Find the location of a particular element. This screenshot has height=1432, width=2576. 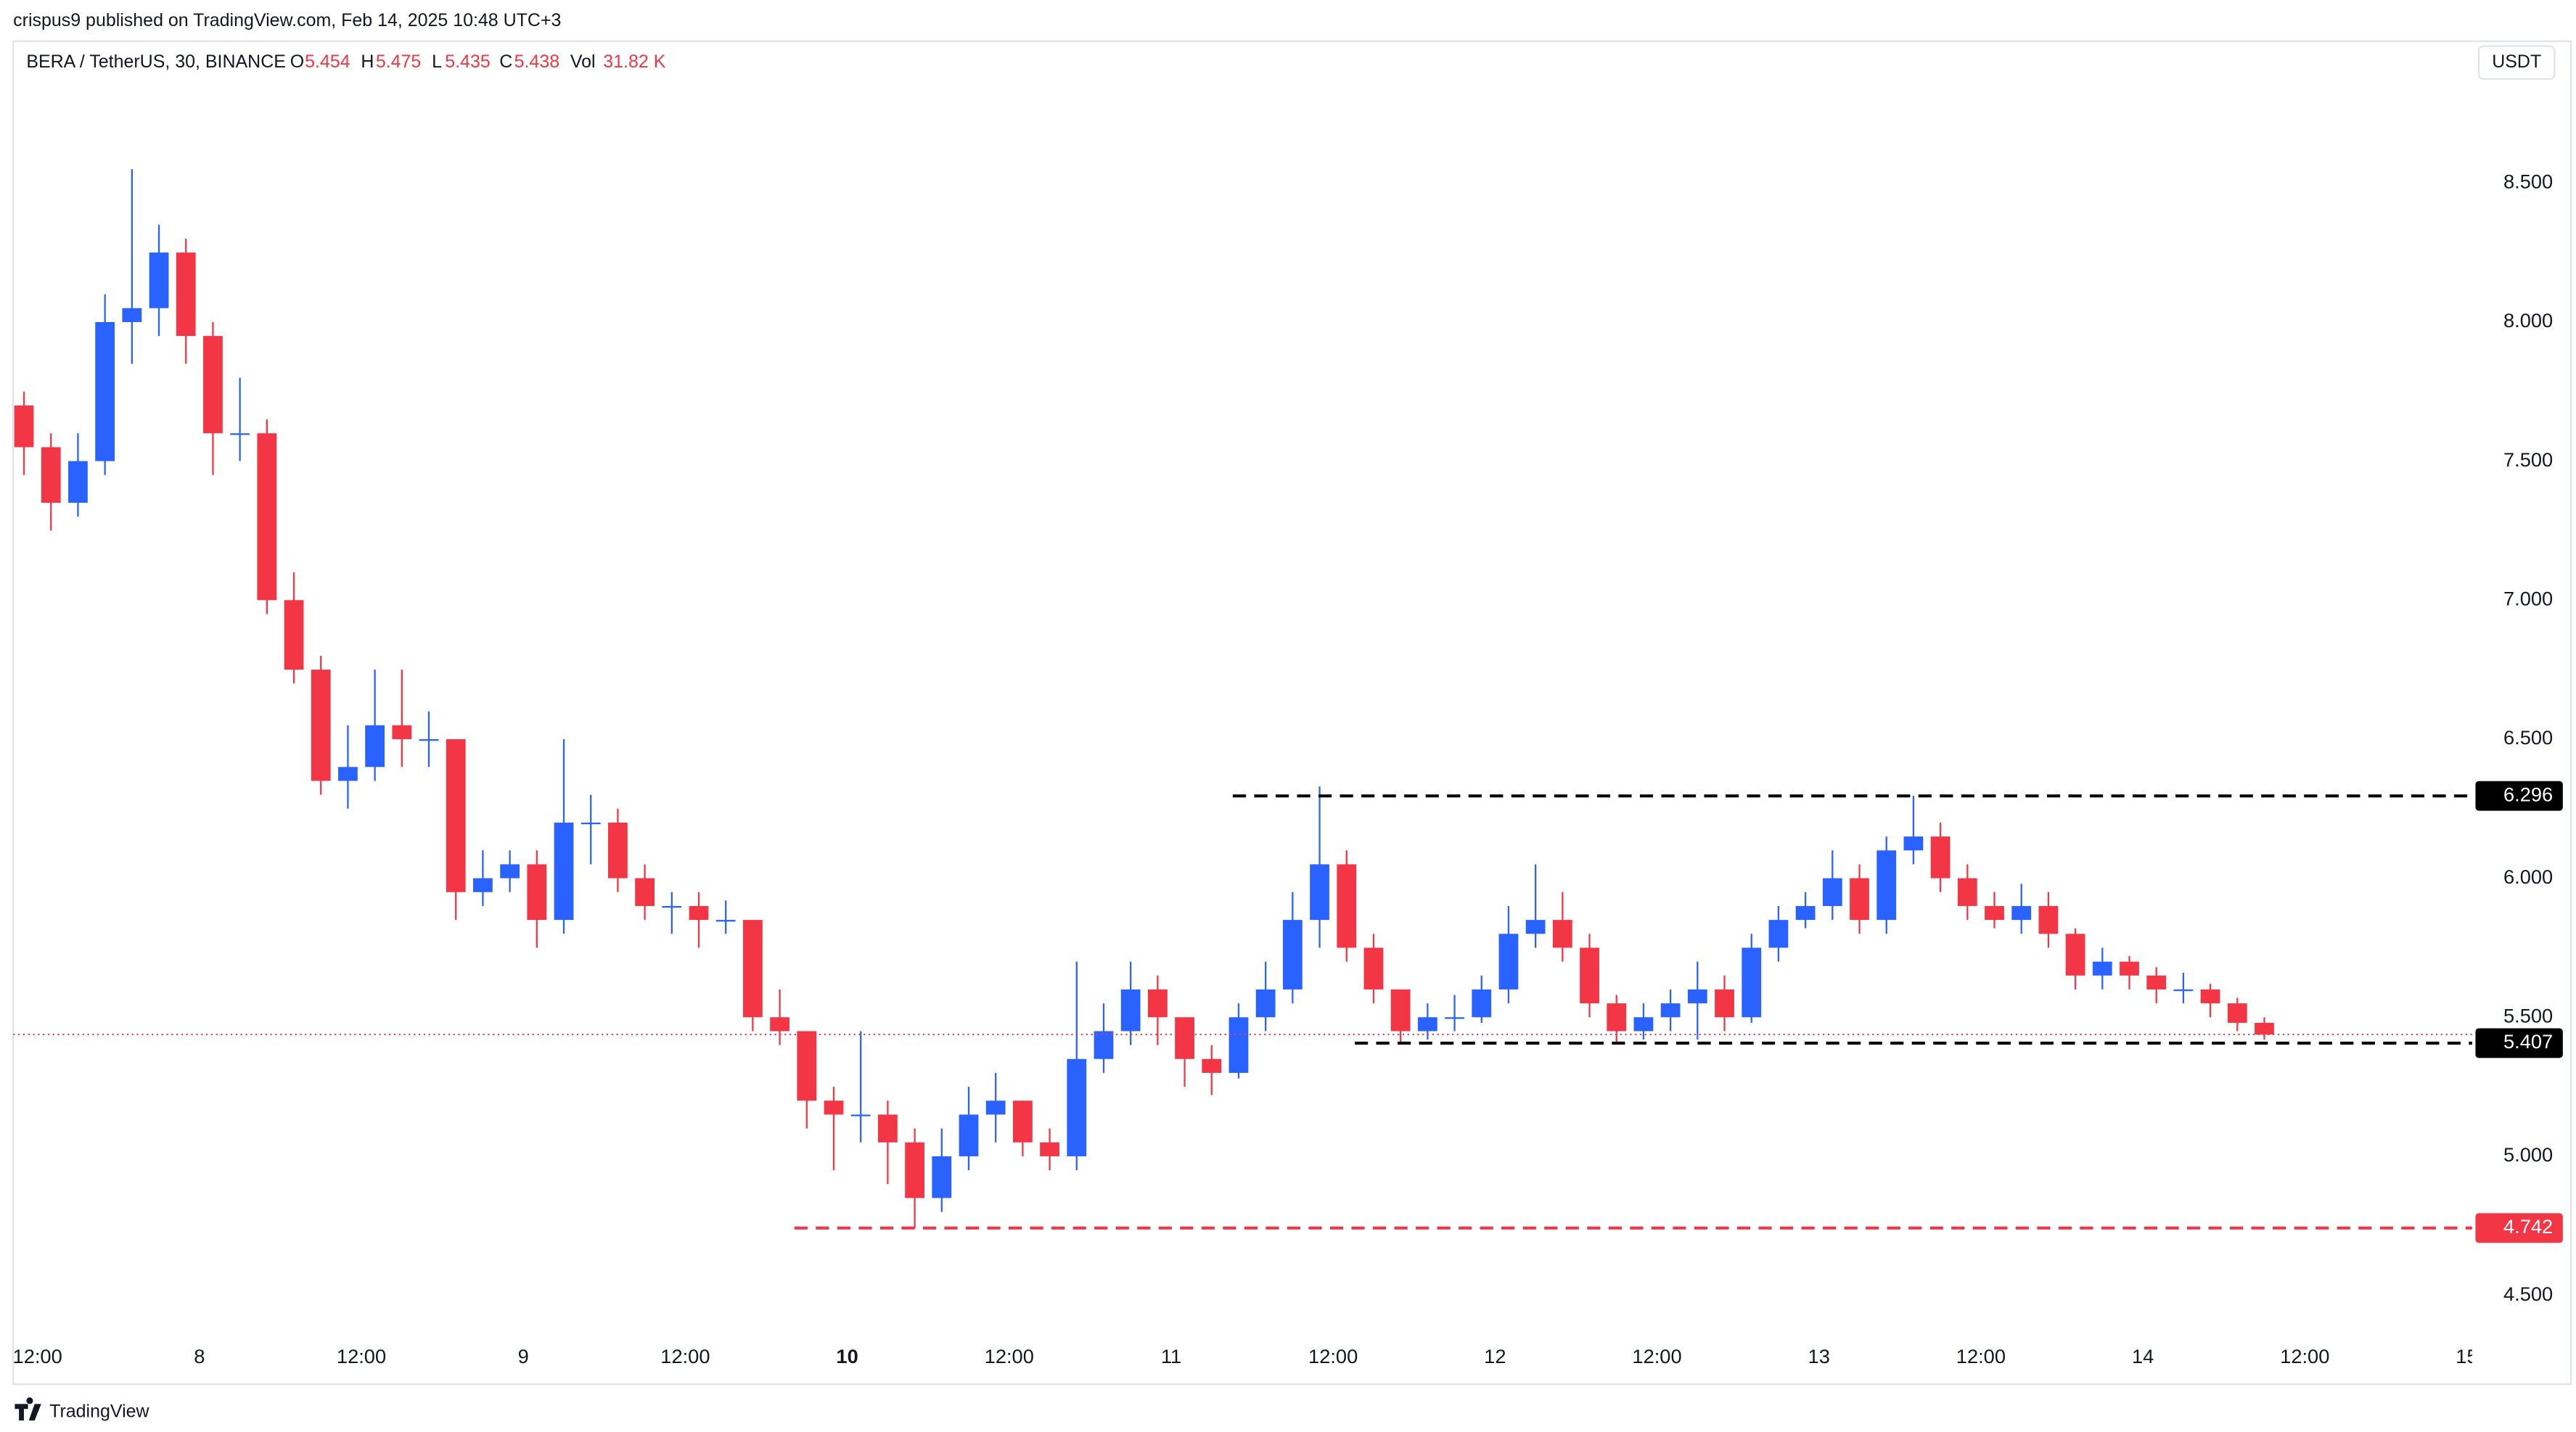

x-tick-label: 8 is located at coordinates (199, 1356).